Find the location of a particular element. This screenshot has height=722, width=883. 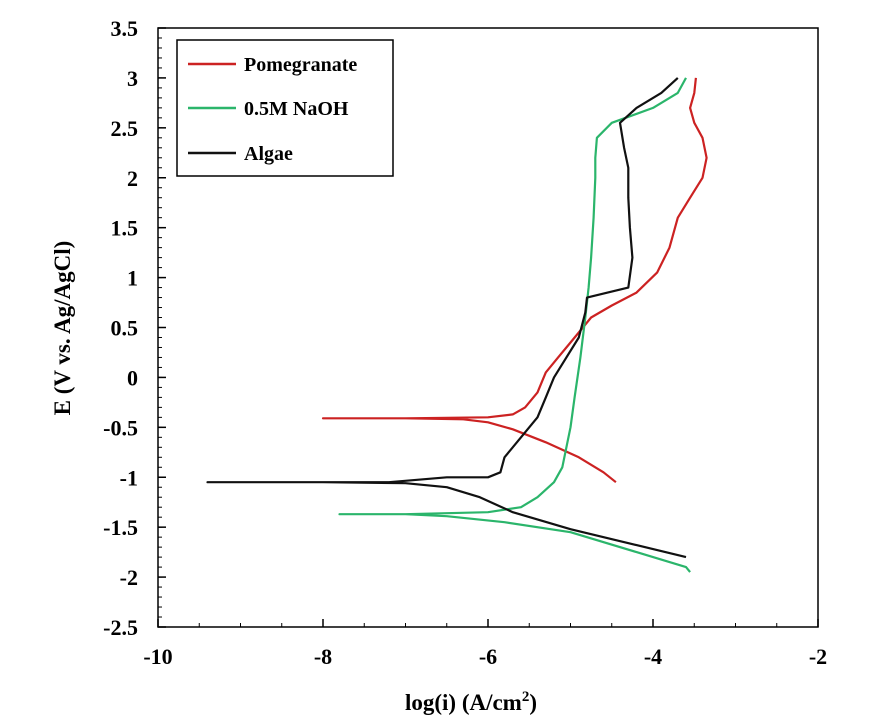

x-axis-ticks: -10 -8 -6 -4 -2 is located at coordinates (485, 644).